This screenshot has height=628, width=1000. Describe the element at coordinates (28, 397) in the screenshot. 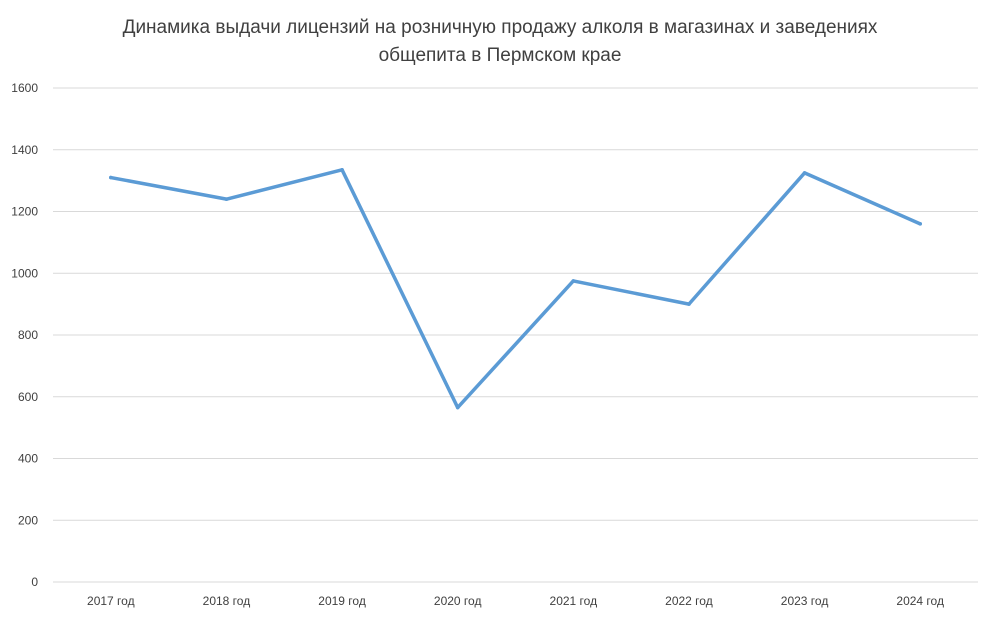

I see `y-tick-label: 600` at that location.